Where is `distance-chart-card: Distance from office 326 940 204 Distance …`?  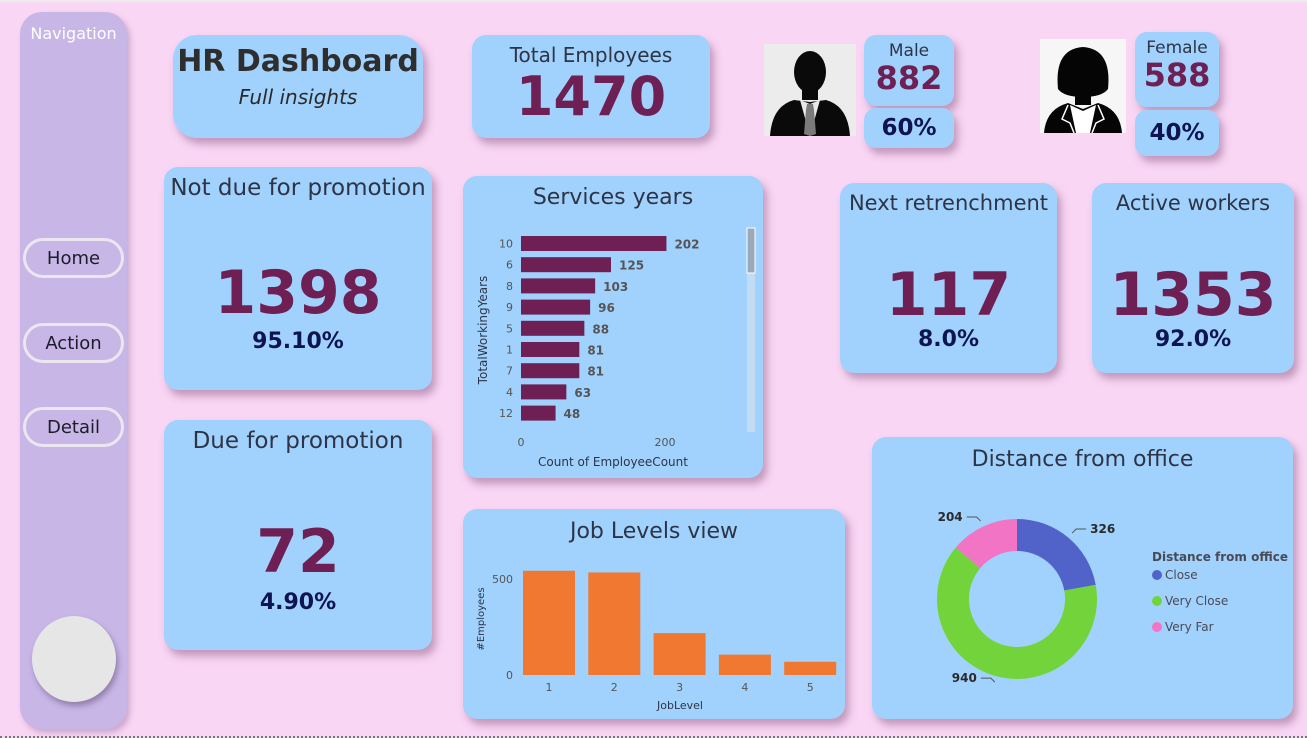
distance-chart-card: Distance from office 326 940 204 Distance … is located at coordinates (1082, 578).